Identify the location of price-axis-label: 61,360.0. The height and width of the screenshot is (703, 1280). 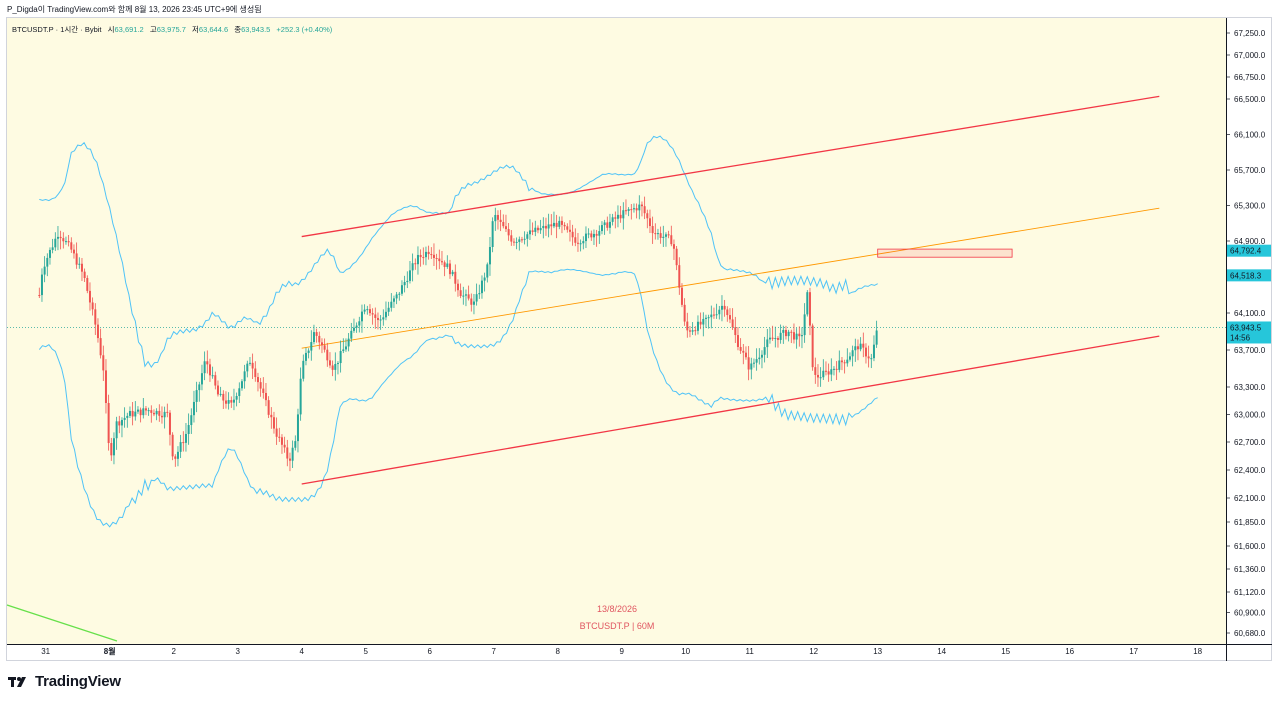
(1250, 569).